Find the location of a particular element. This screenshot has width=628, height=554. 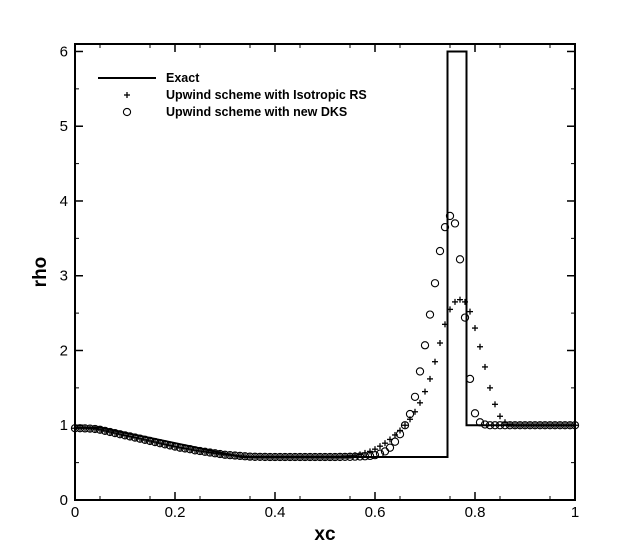

legend-label: Exact is located at coordinates (183, 78).